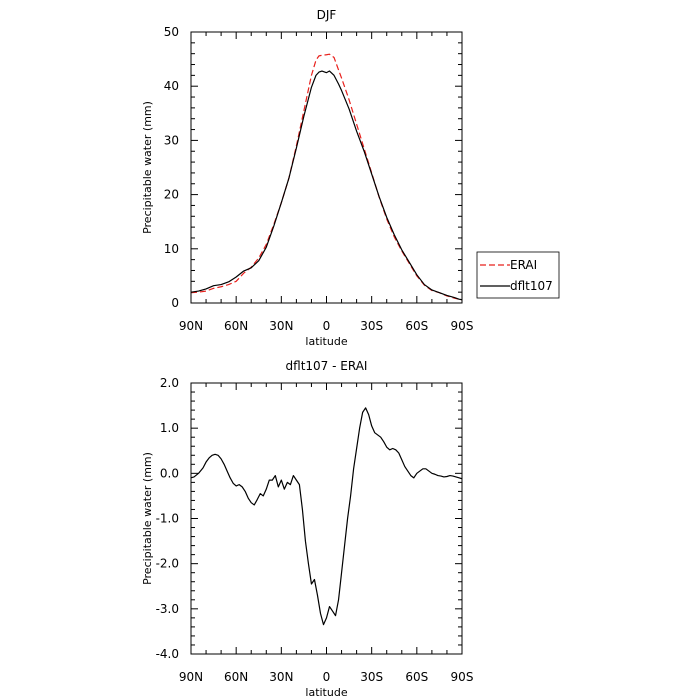 The width and height of the screenshot is (700, 700). I want to click on y-tick-label: 0.0, so click(169, 473).